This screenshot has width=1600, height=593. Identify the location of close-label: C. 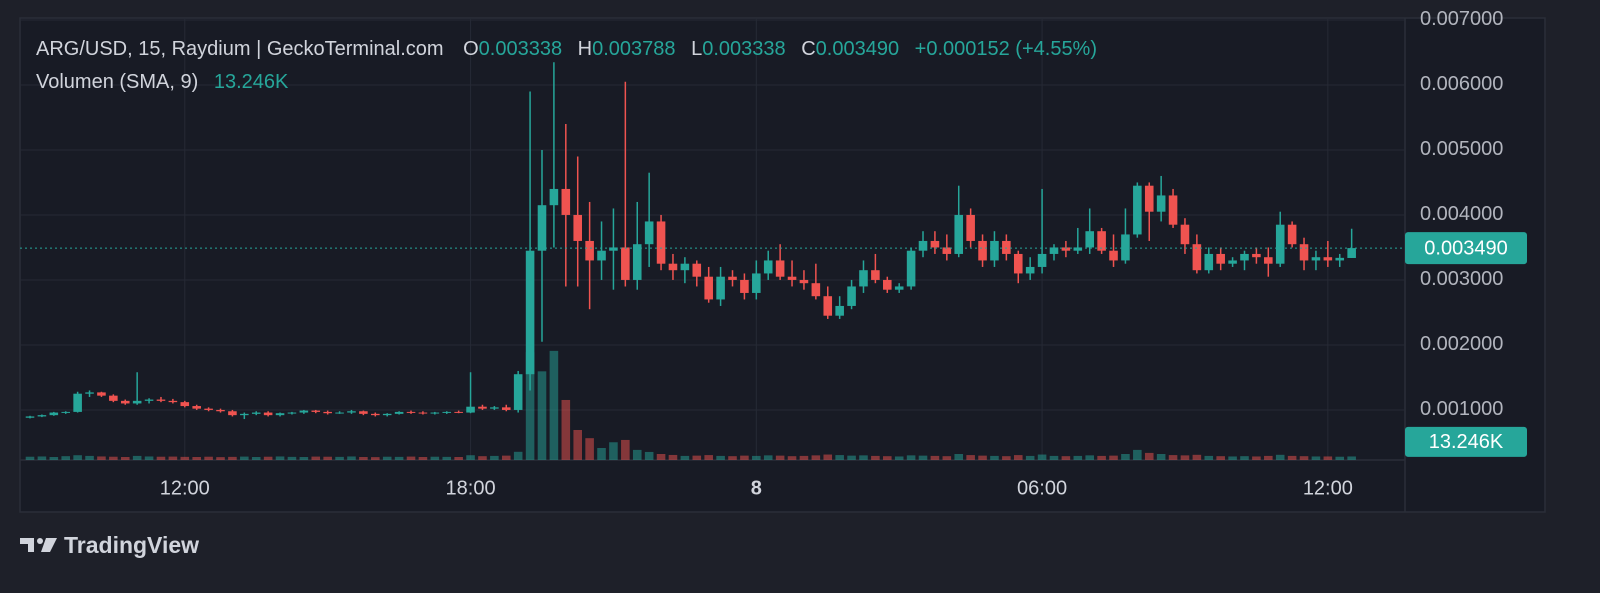
(808, 49).